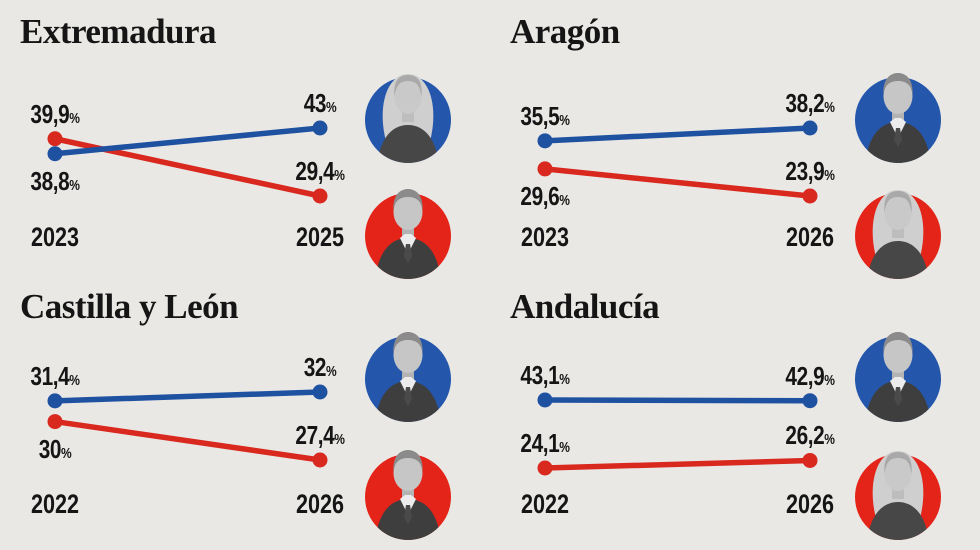 The height and width of the screenshot is (550, 980). What do you see at coordinates (315, 435) in the screenshot?
I see `value-number: 27,4` at bounding box center [315, 435].